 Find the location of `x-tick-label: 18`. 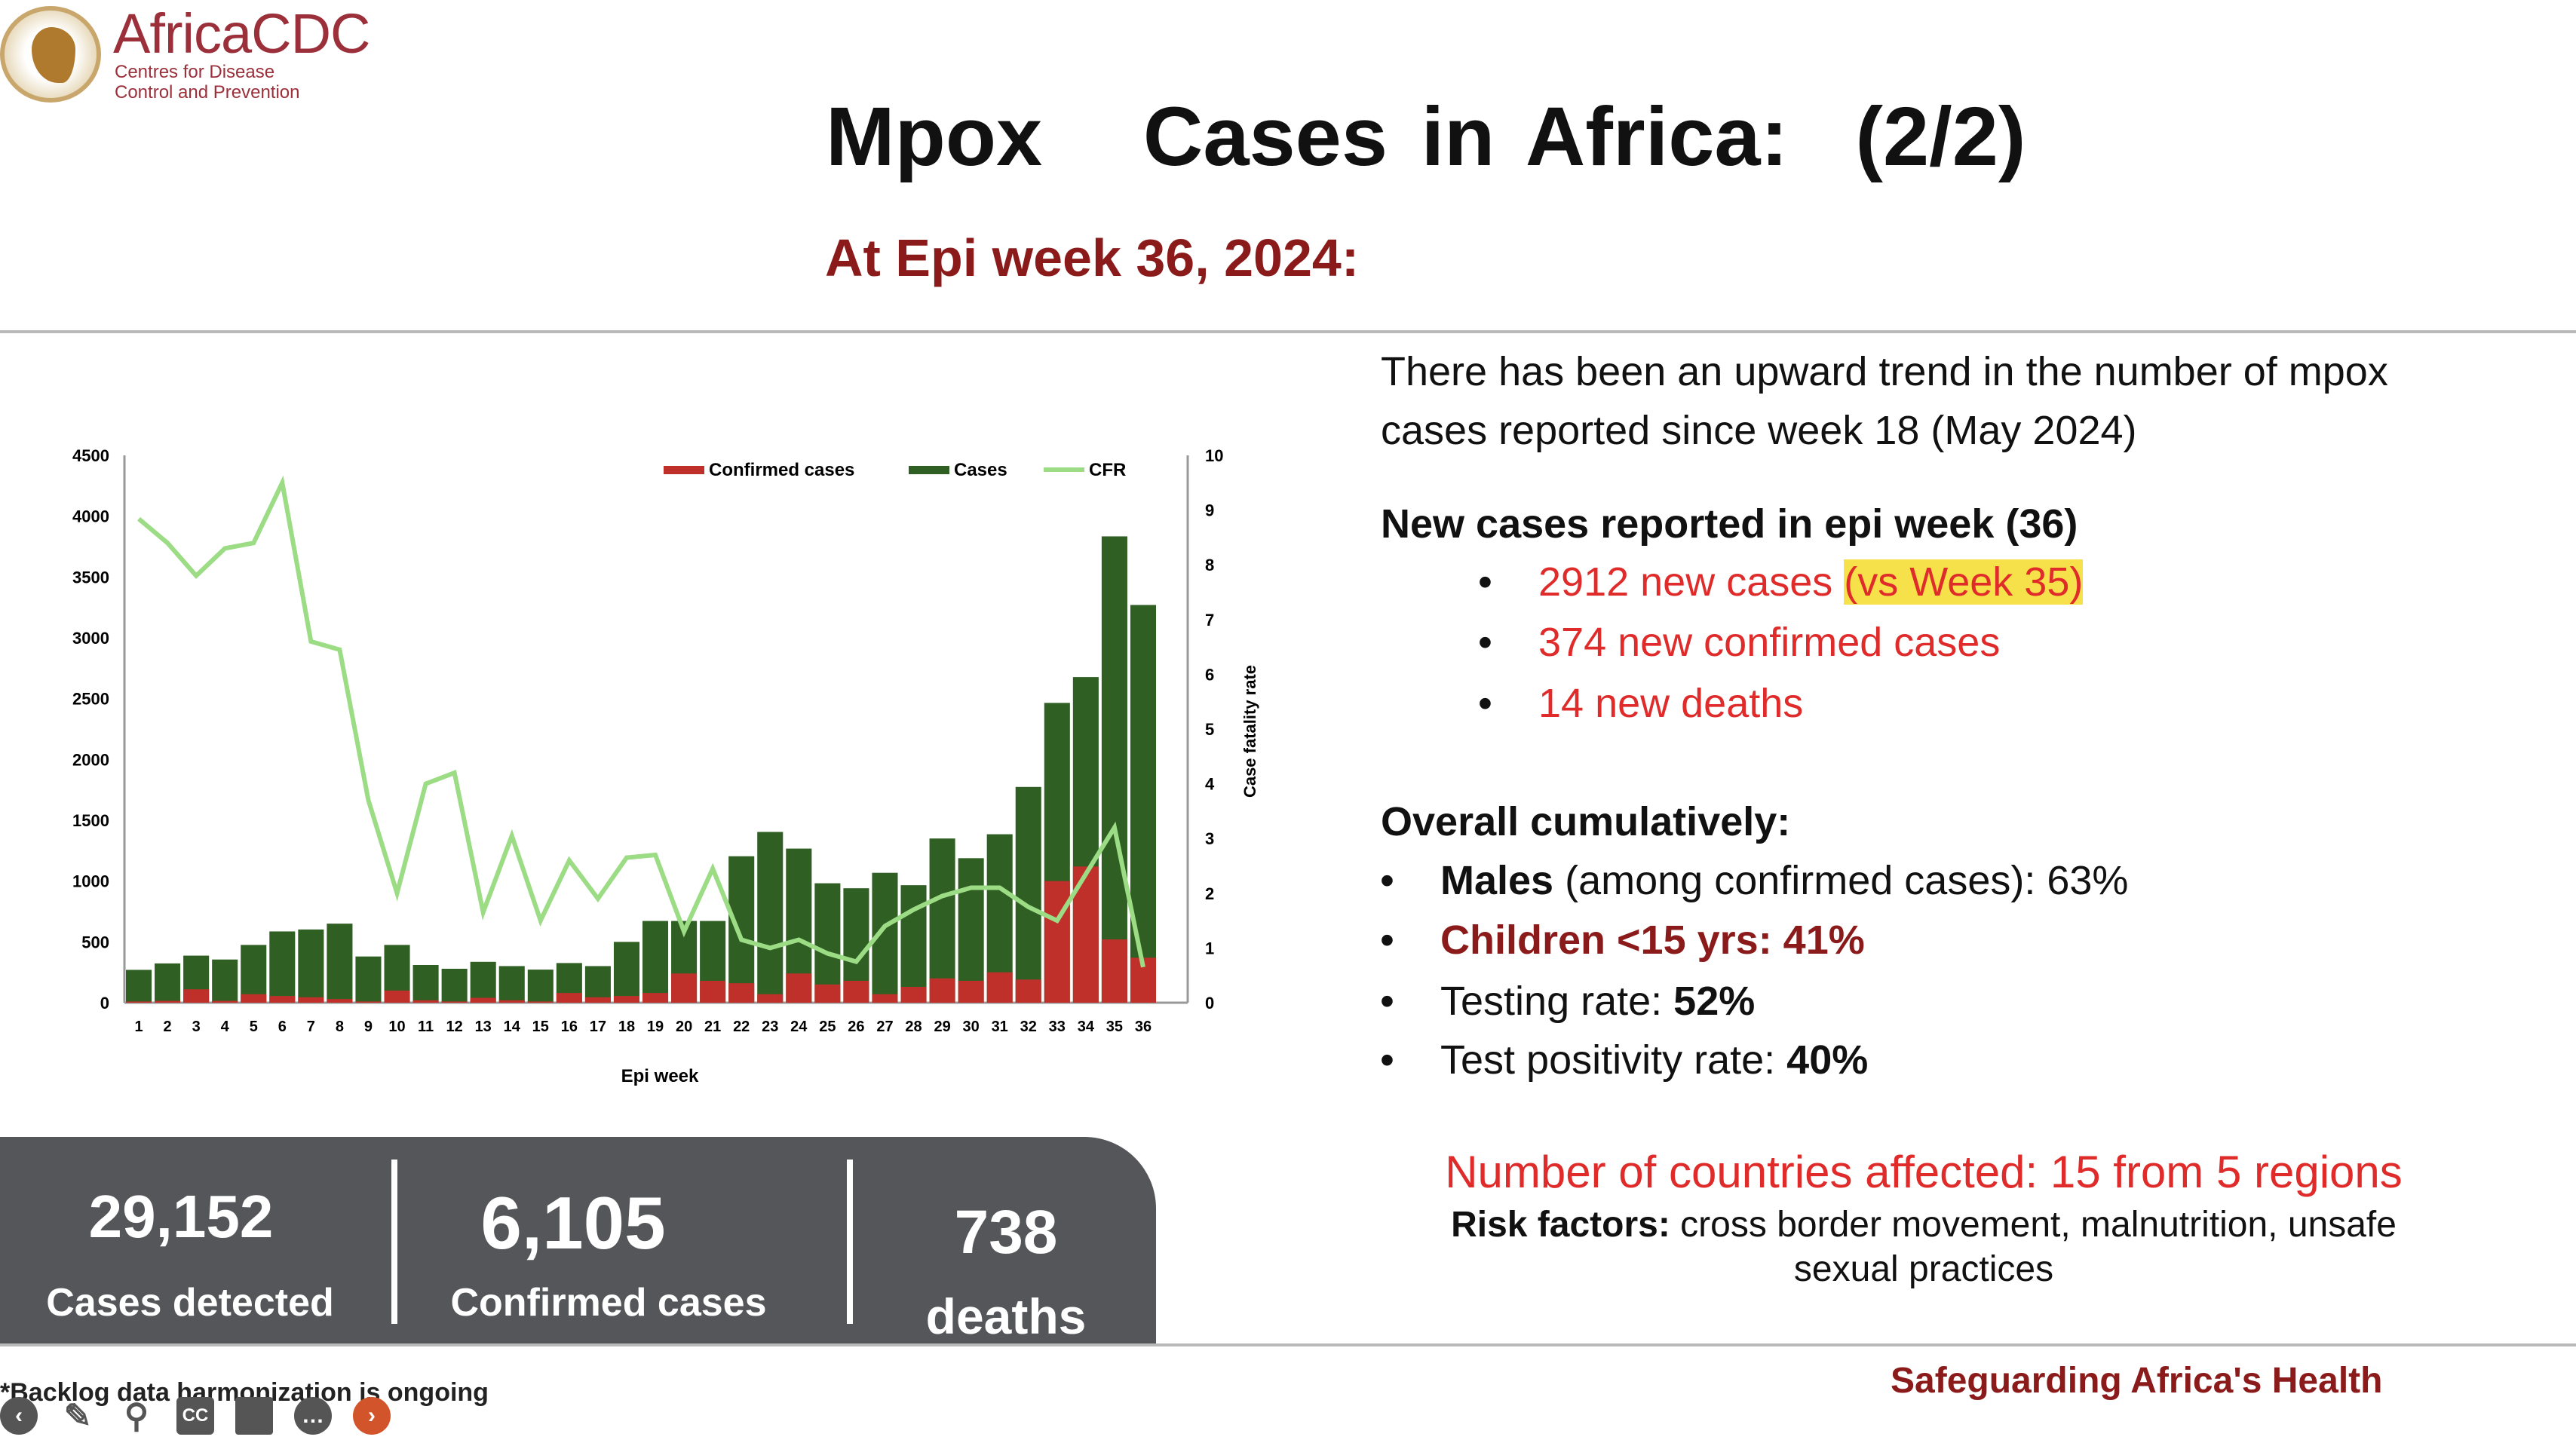

x-tick-label: 18 is located at coordinates (626, 1027).